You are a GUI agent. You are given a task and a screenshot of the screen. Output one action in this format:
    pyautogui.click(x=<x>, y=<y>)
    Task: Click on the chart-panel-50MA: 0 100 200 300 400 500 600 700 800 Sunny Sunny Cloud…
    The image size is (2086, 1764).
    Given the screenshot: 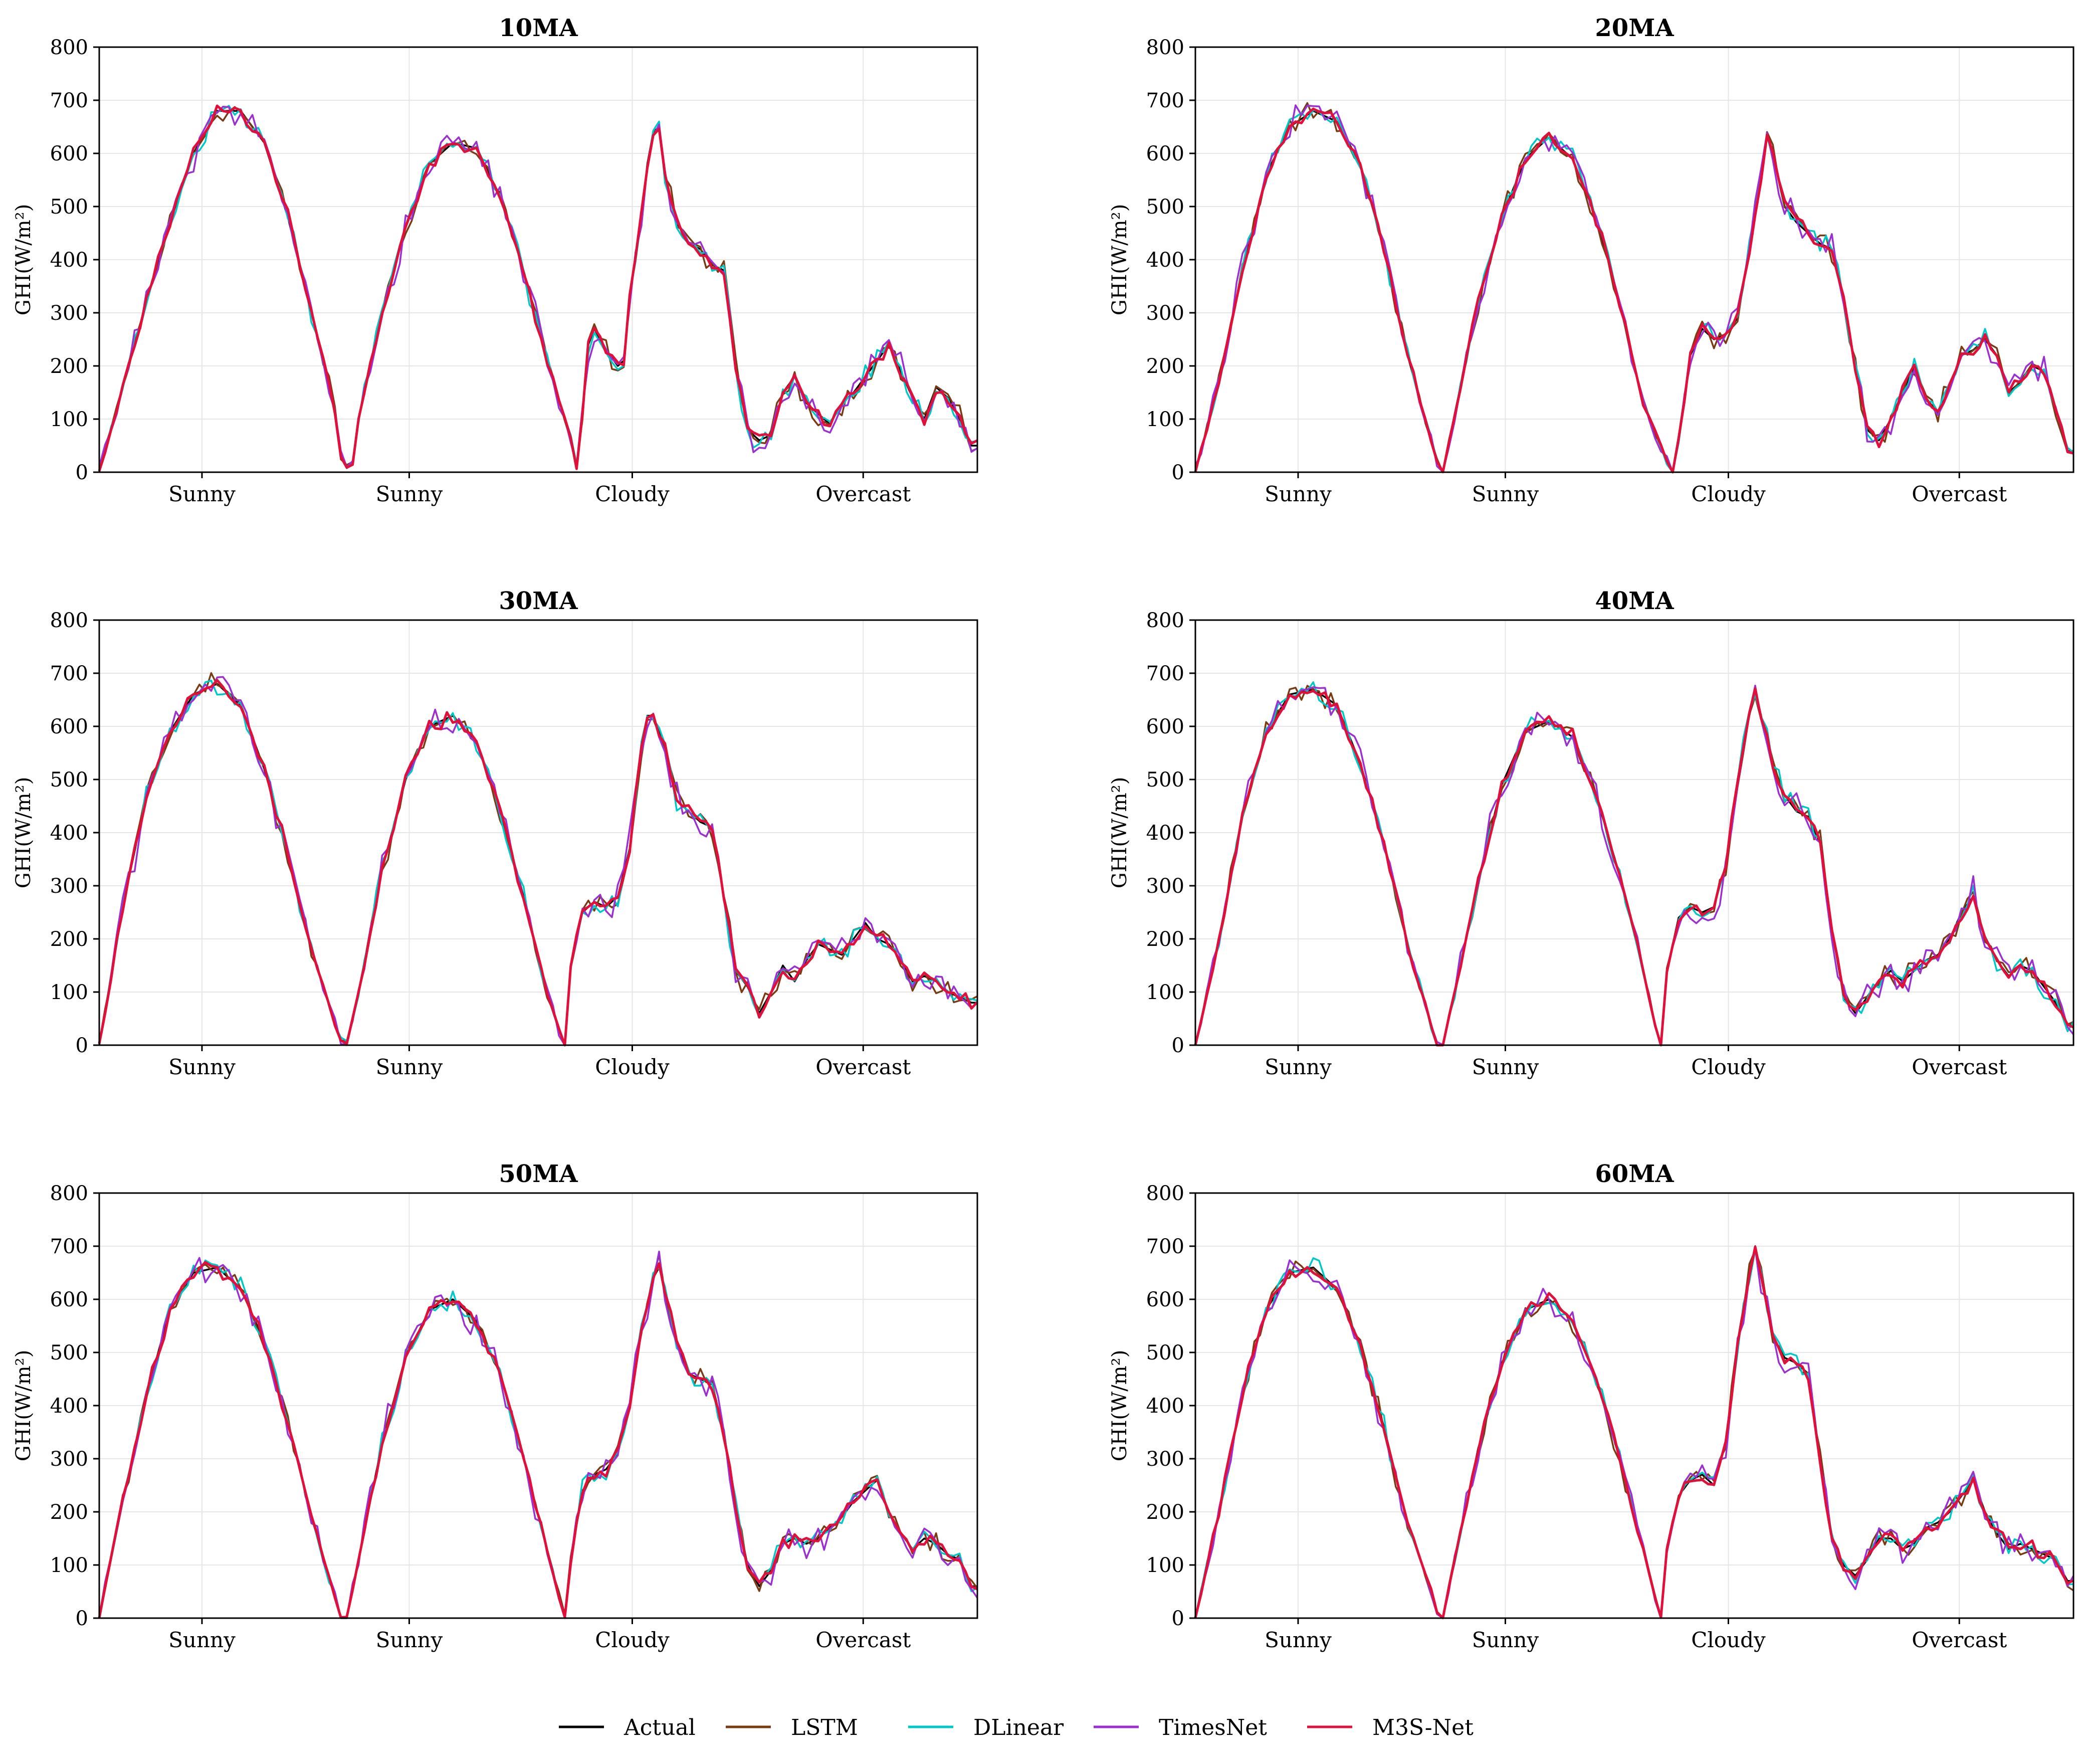 What is the action you would take?
    pyautogui.click(x=495, y=1406)
    